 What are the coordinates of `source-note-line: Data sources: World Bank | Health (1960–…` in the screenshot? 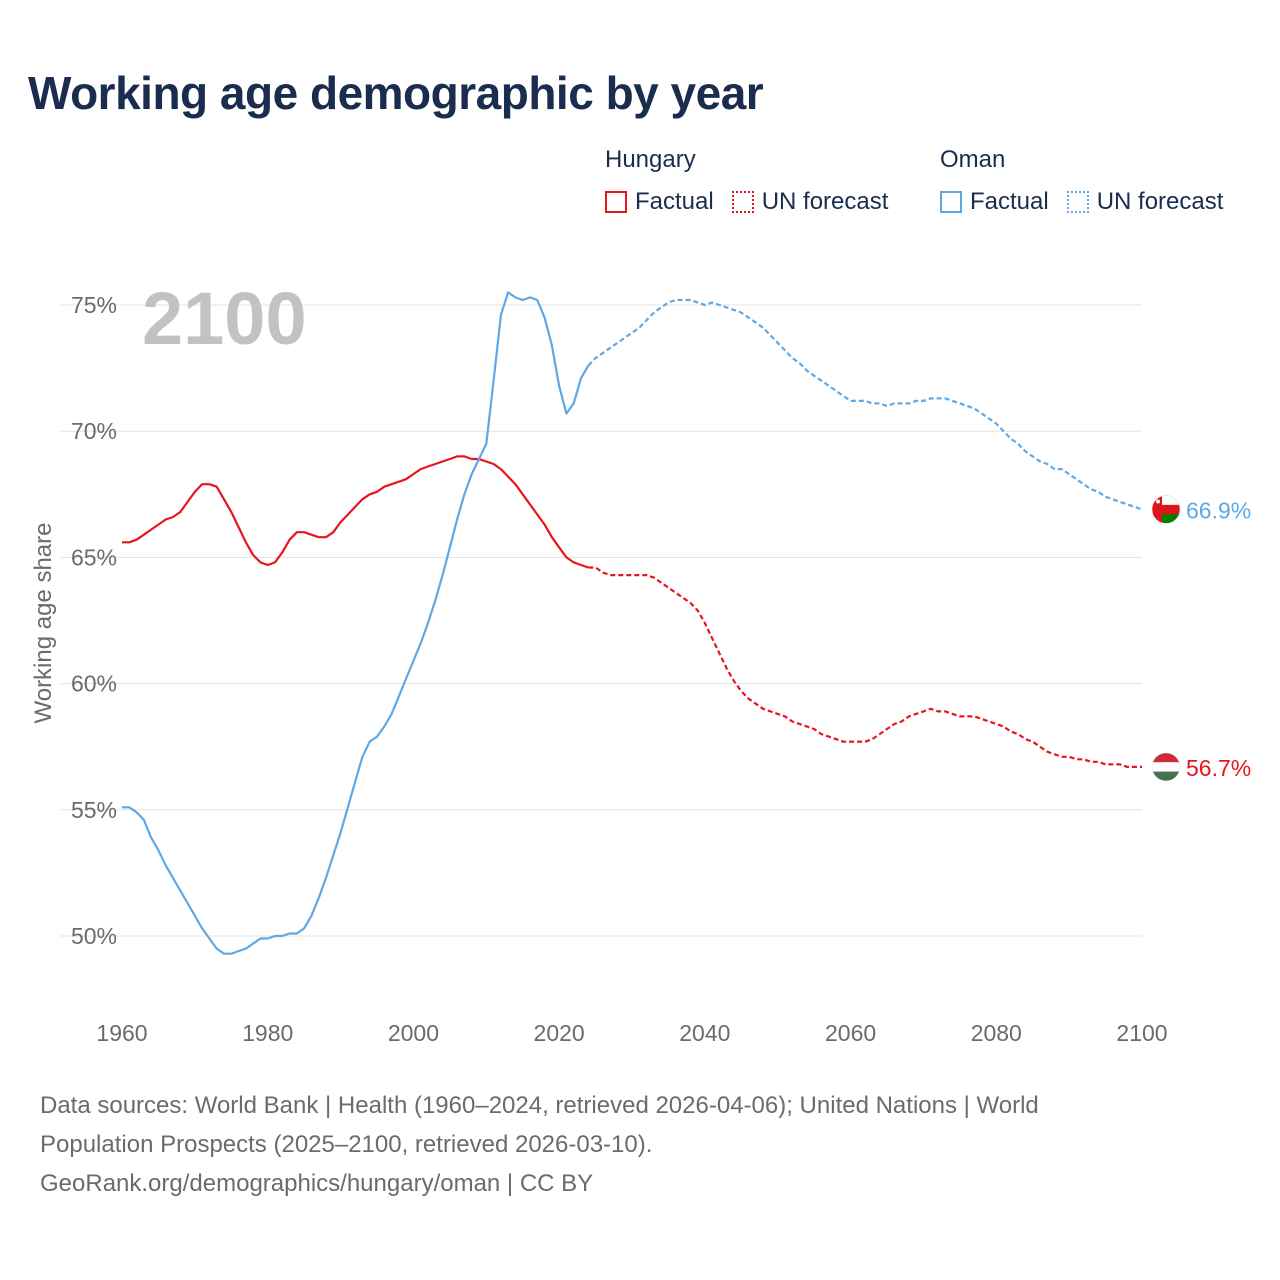 It's located at (539, 1105).